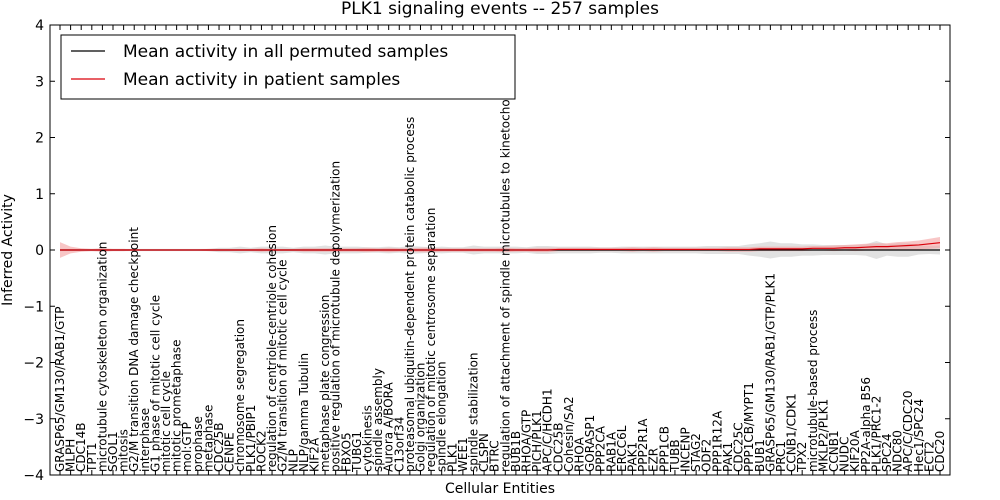  Describe the element at coordinates (367, 438) in the screenshot. I see `x-tick-label: cytokinesis` at that location.